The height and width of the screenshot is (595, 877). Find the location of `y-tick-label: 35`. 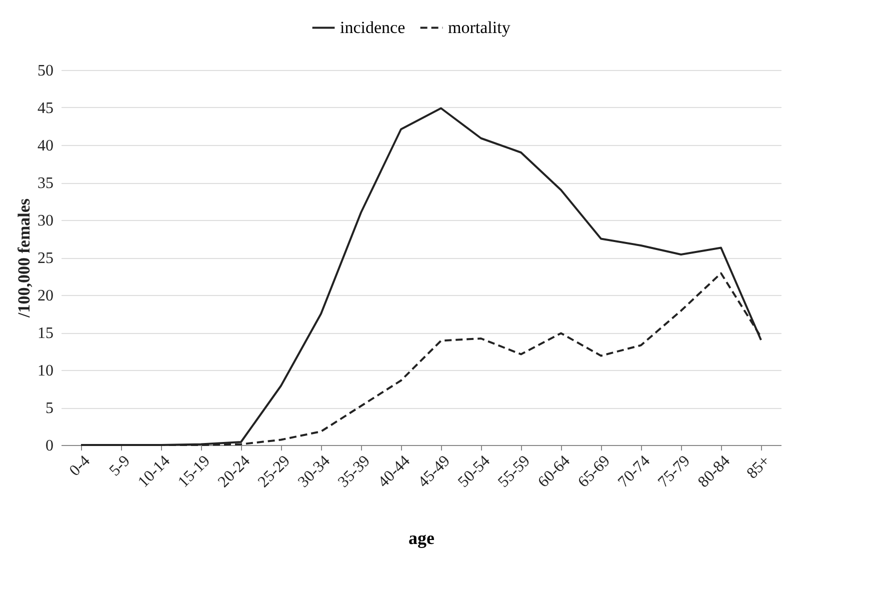

y-tick-label: 35 is located at coordinates (46, 183).